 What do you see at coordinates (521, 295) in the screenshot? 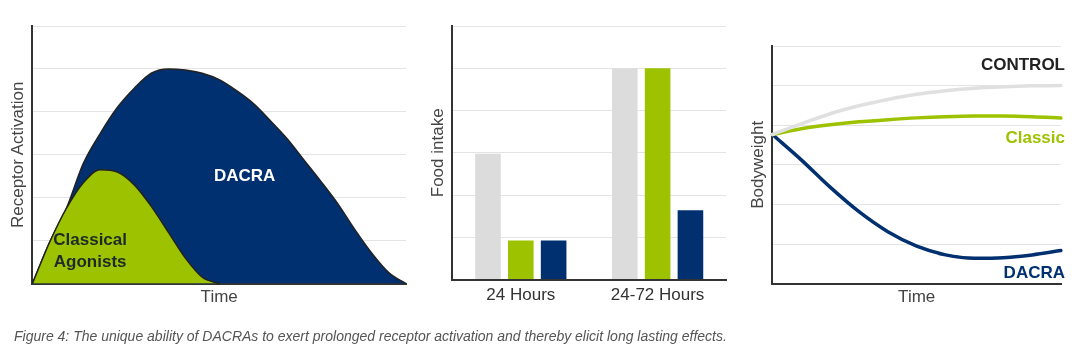
I see `x-tick-label: 24 Hours` at bounding box center [521, 295].